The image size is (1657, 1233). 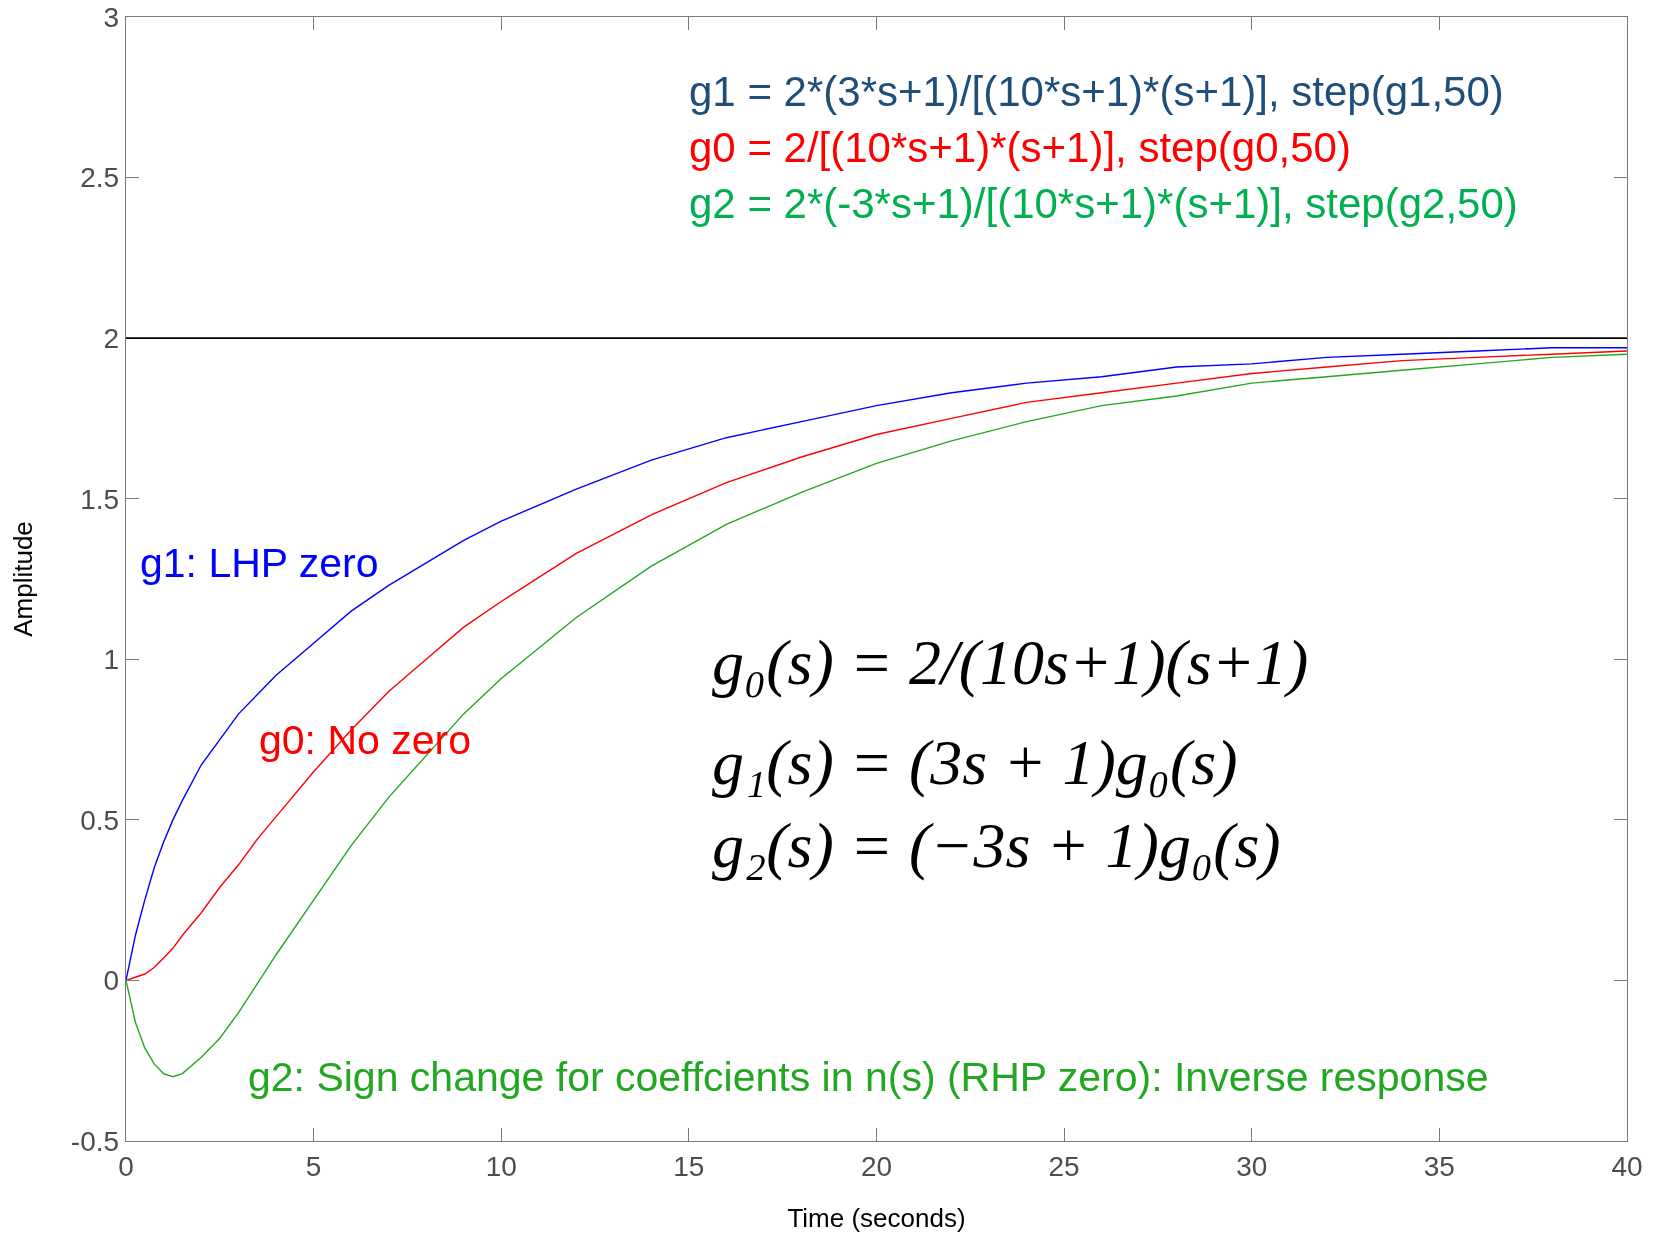 What do you see at coordinates (111, 660) in the screenshot?
I see `y-tick-label: 1` at bounding box center [111, 660].